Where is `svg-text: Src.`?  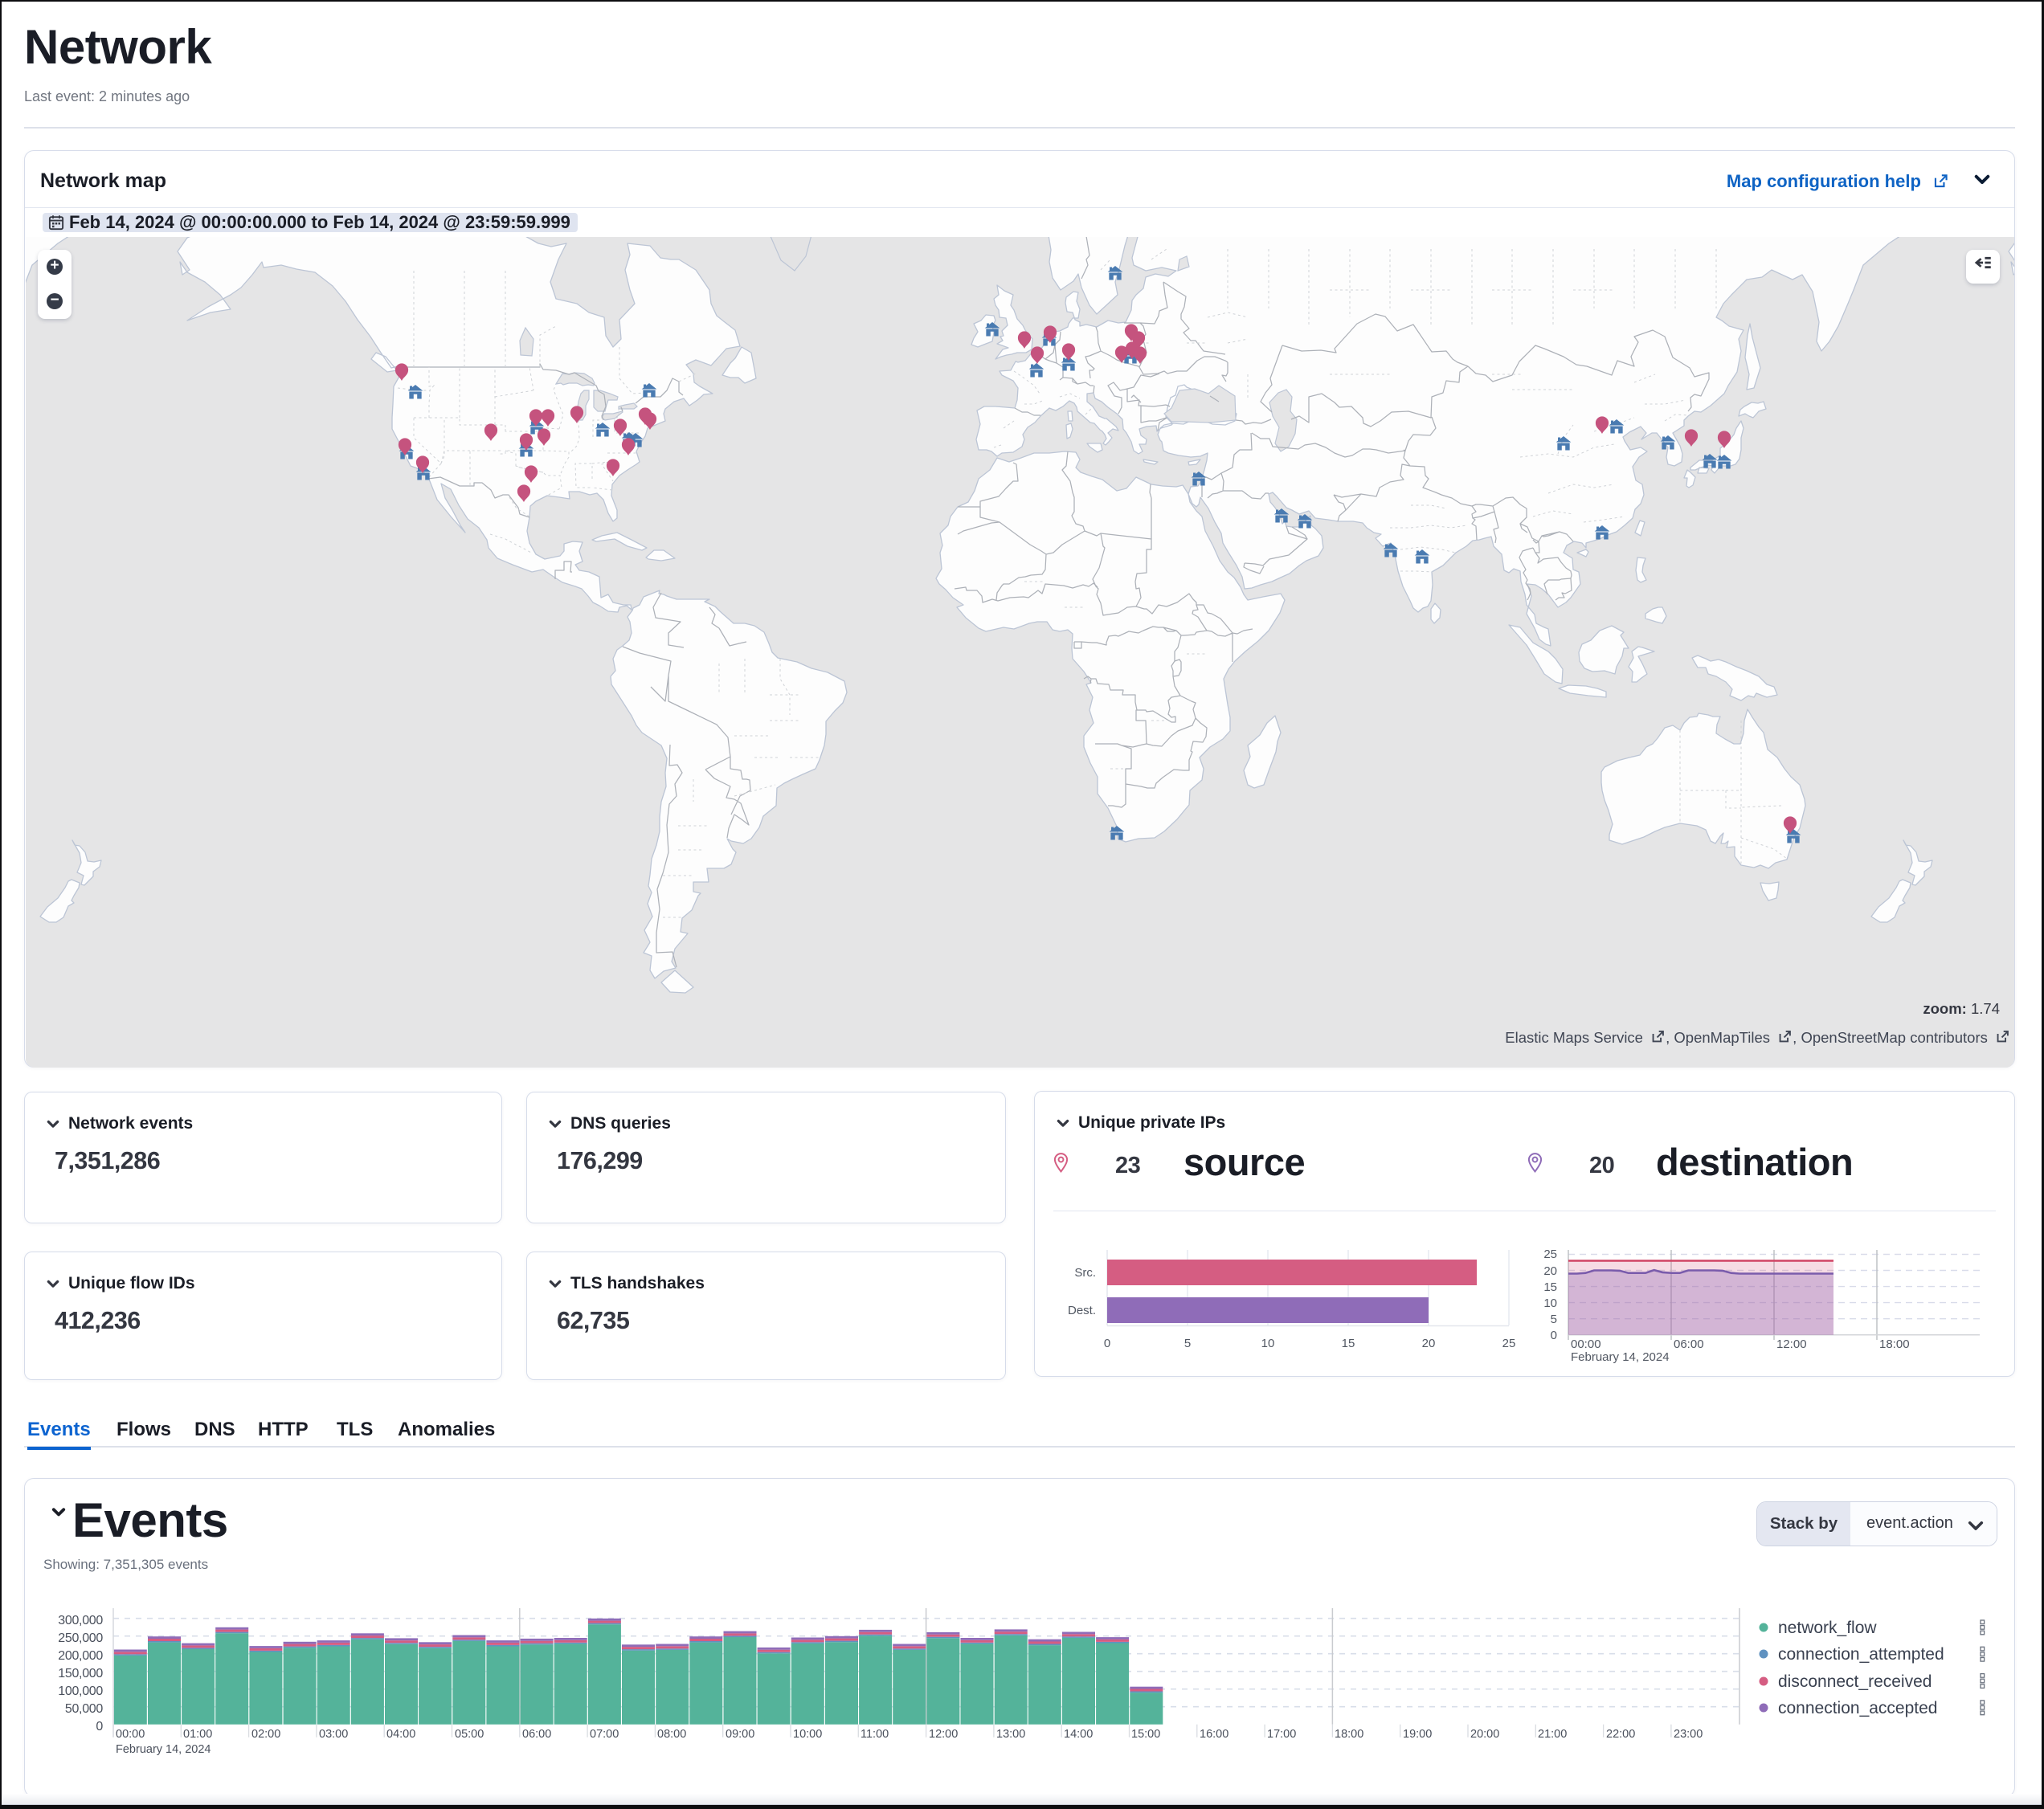
svg-text: Src. is located at coordinates (1085, 1273).